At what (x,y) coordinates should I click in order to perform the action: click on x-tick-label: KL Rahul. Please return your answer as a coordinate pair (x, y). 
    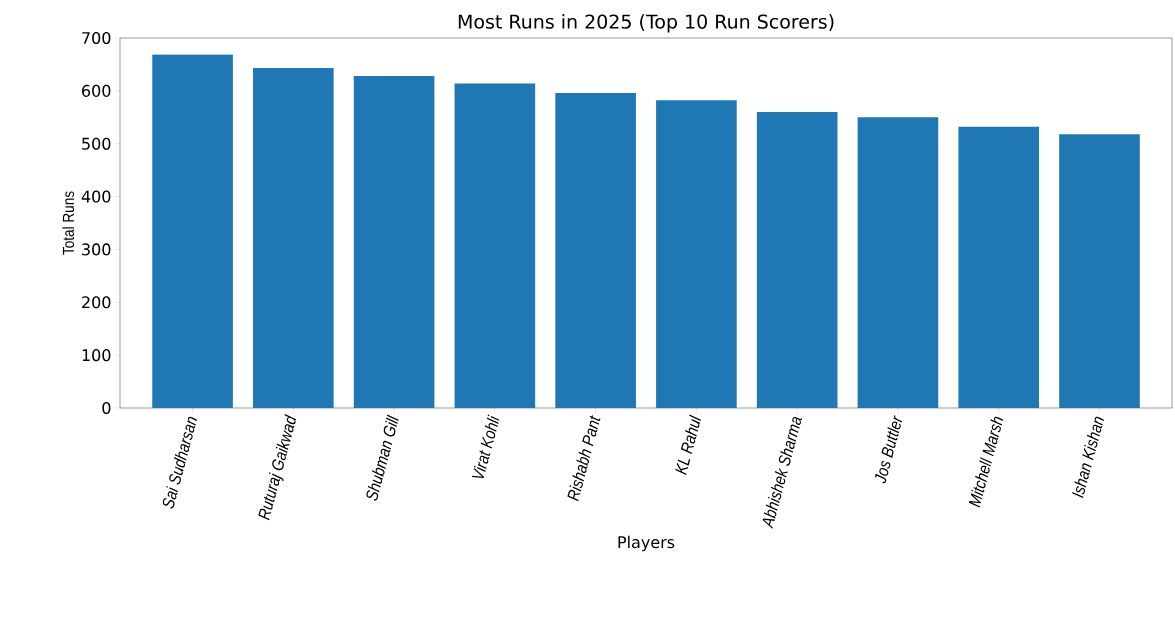
    Looking at the image, I should click on (688, 444).